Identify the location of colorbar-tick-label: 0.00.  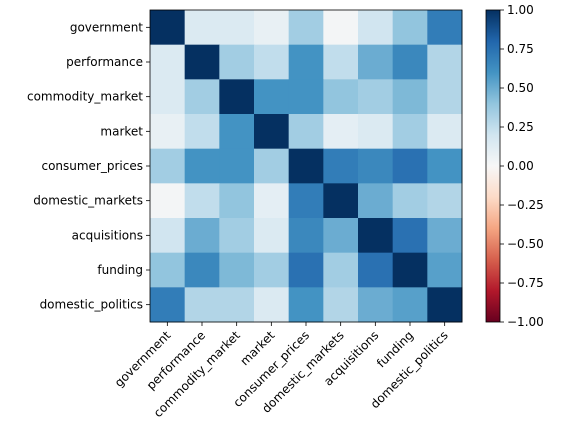
(520, 166).